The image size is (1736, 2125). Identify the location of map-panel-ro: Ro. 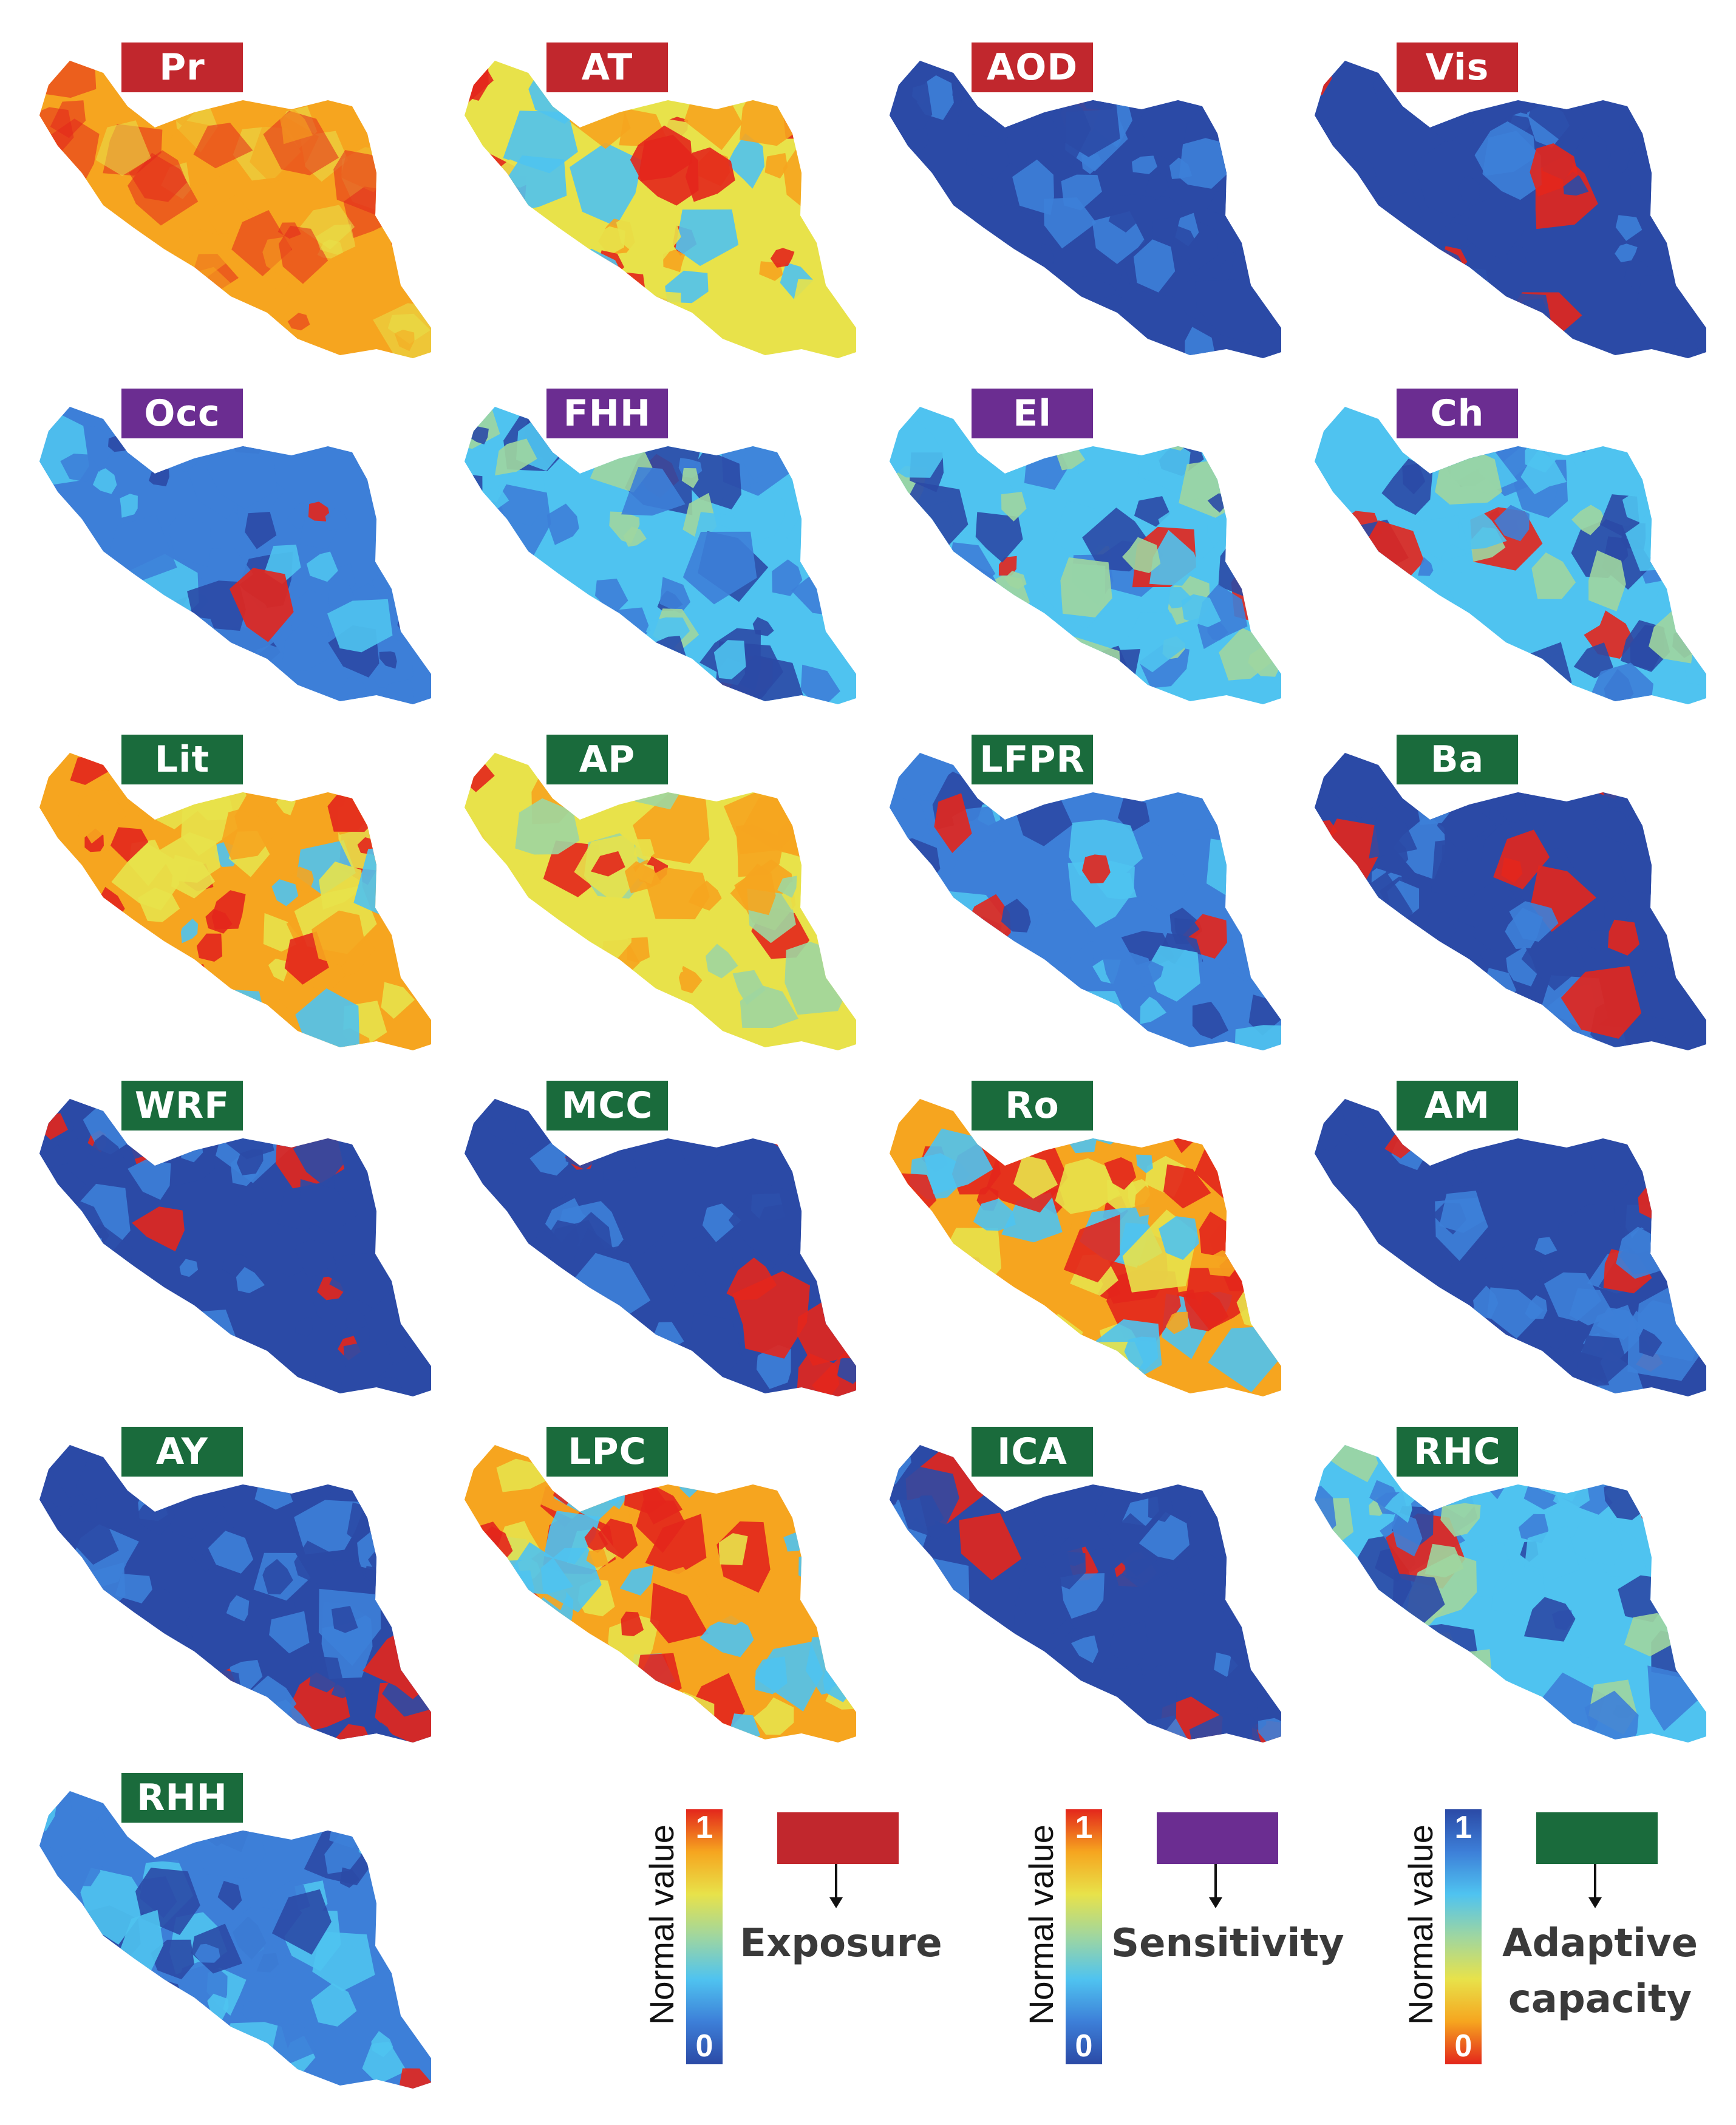
(1074, 1257).